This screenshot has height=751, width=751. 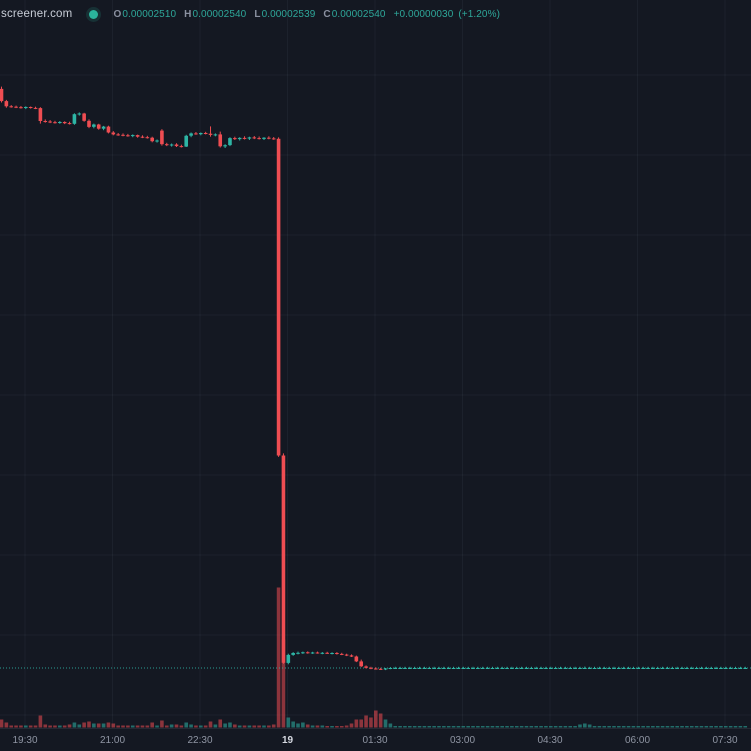 I want to click on time-tick-label: 07:30, so click(x=725, y=740).